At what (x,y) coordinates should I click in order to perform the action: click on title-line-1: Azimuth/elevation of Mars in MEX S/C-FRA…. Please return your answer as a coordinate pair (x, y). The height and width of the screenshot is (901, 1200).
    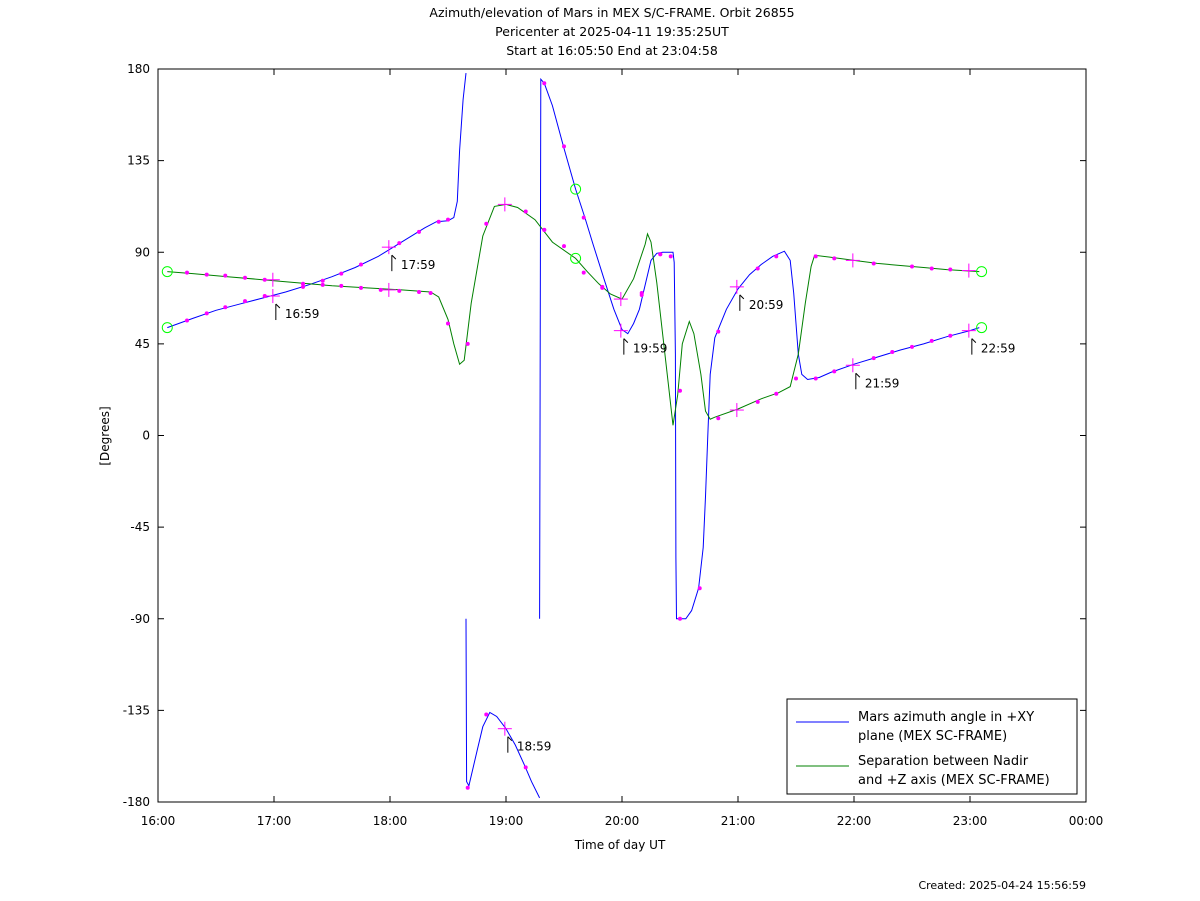
    Looking at the image, I should click on (611, 12).